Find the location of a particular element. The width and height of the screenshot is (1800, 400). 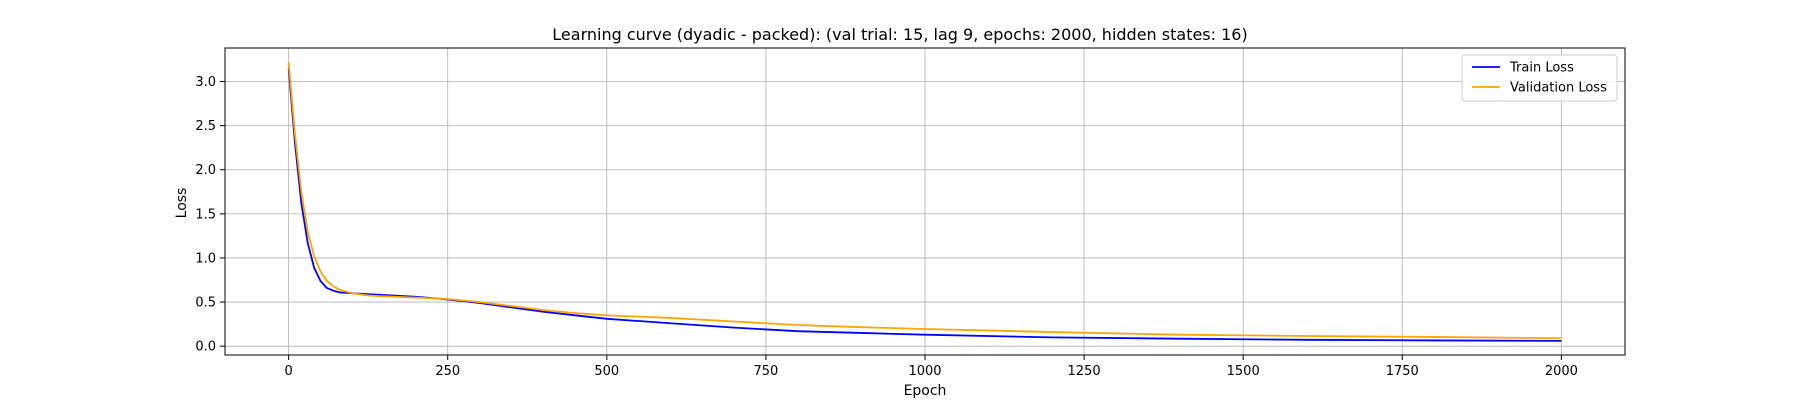

y-axis-title: Loss is located at coordinates (182, 203).